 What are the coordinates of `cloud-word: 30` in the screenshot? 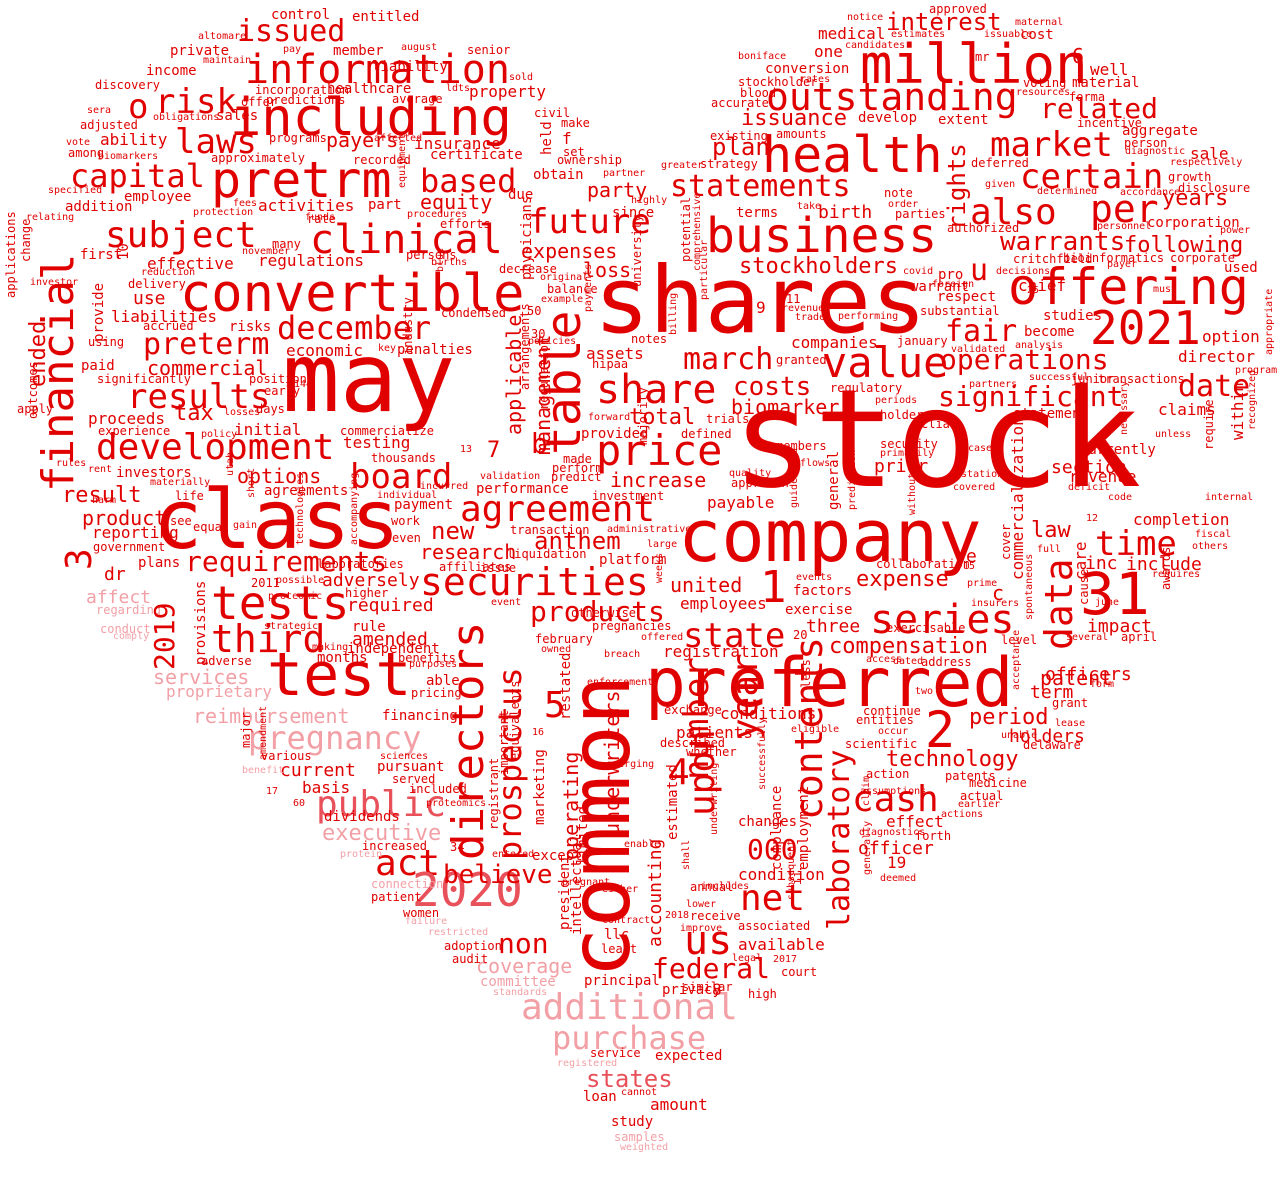 It's located at (538, 334).